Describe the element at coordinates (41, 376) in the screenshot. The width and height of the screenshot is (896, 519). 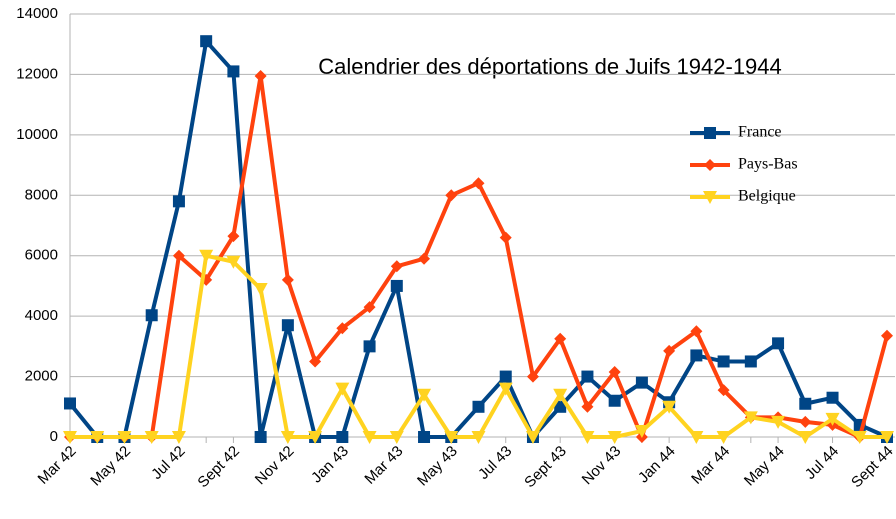
I see `y-tick-label: 2000` at that location.